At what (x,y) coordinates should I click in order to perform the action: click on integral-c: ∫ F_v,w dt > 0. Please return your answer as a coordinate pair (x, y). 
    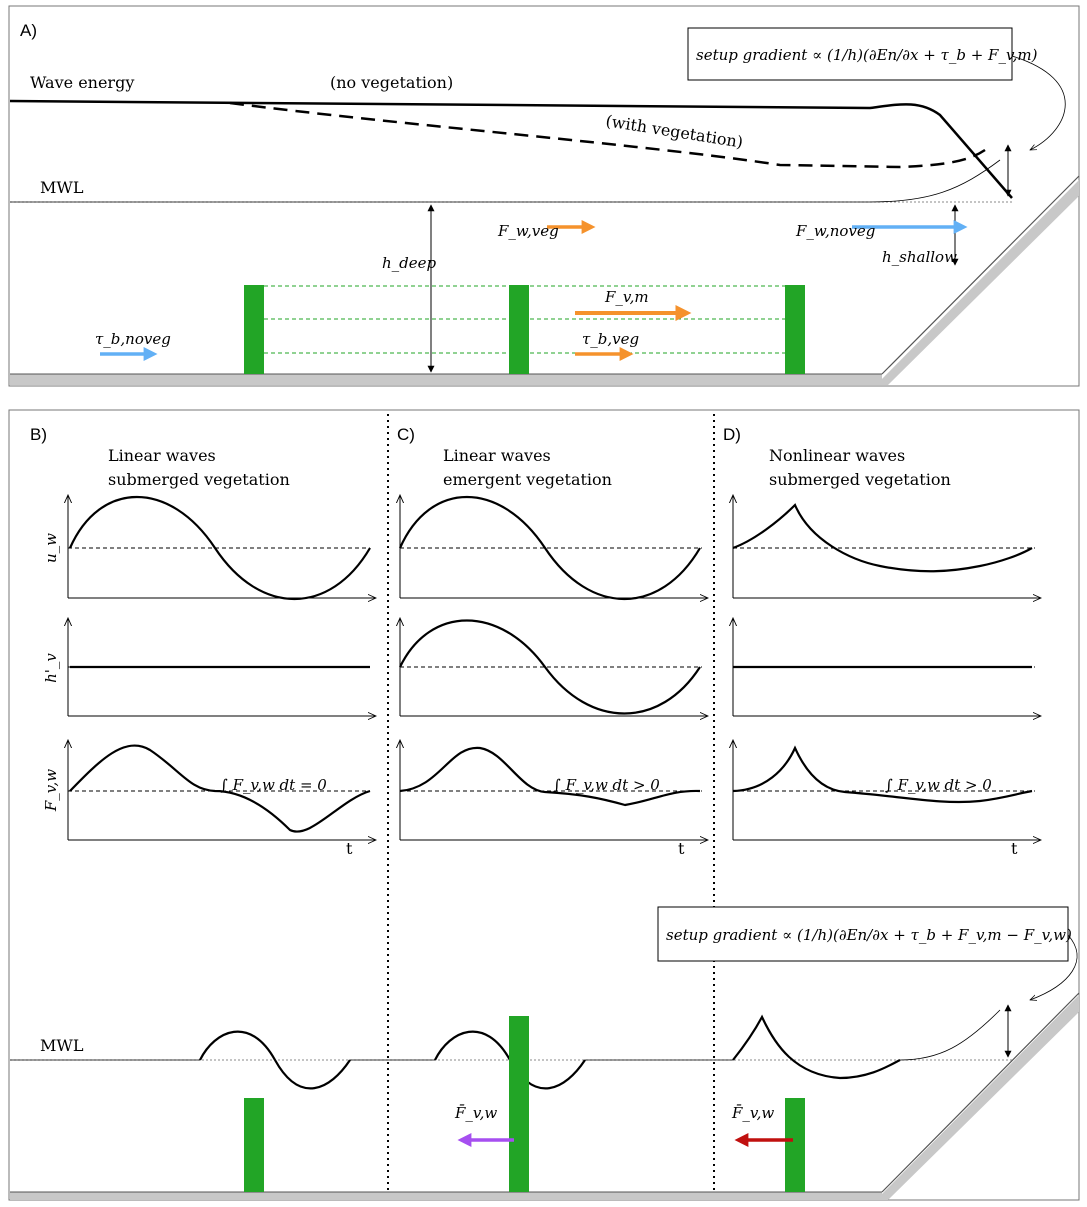
    Looking at the image, I should click on (606, 785).